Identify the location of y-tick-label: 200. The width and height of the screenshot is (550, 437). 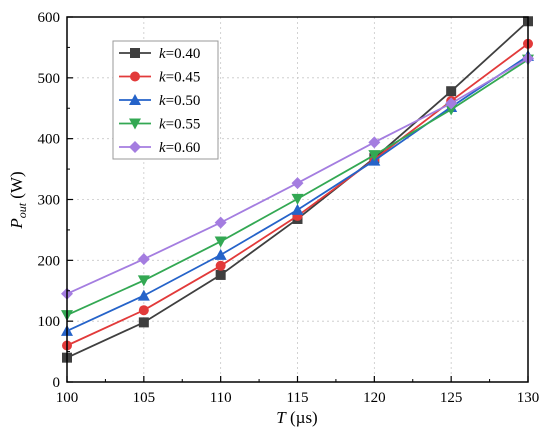
(49, 261).